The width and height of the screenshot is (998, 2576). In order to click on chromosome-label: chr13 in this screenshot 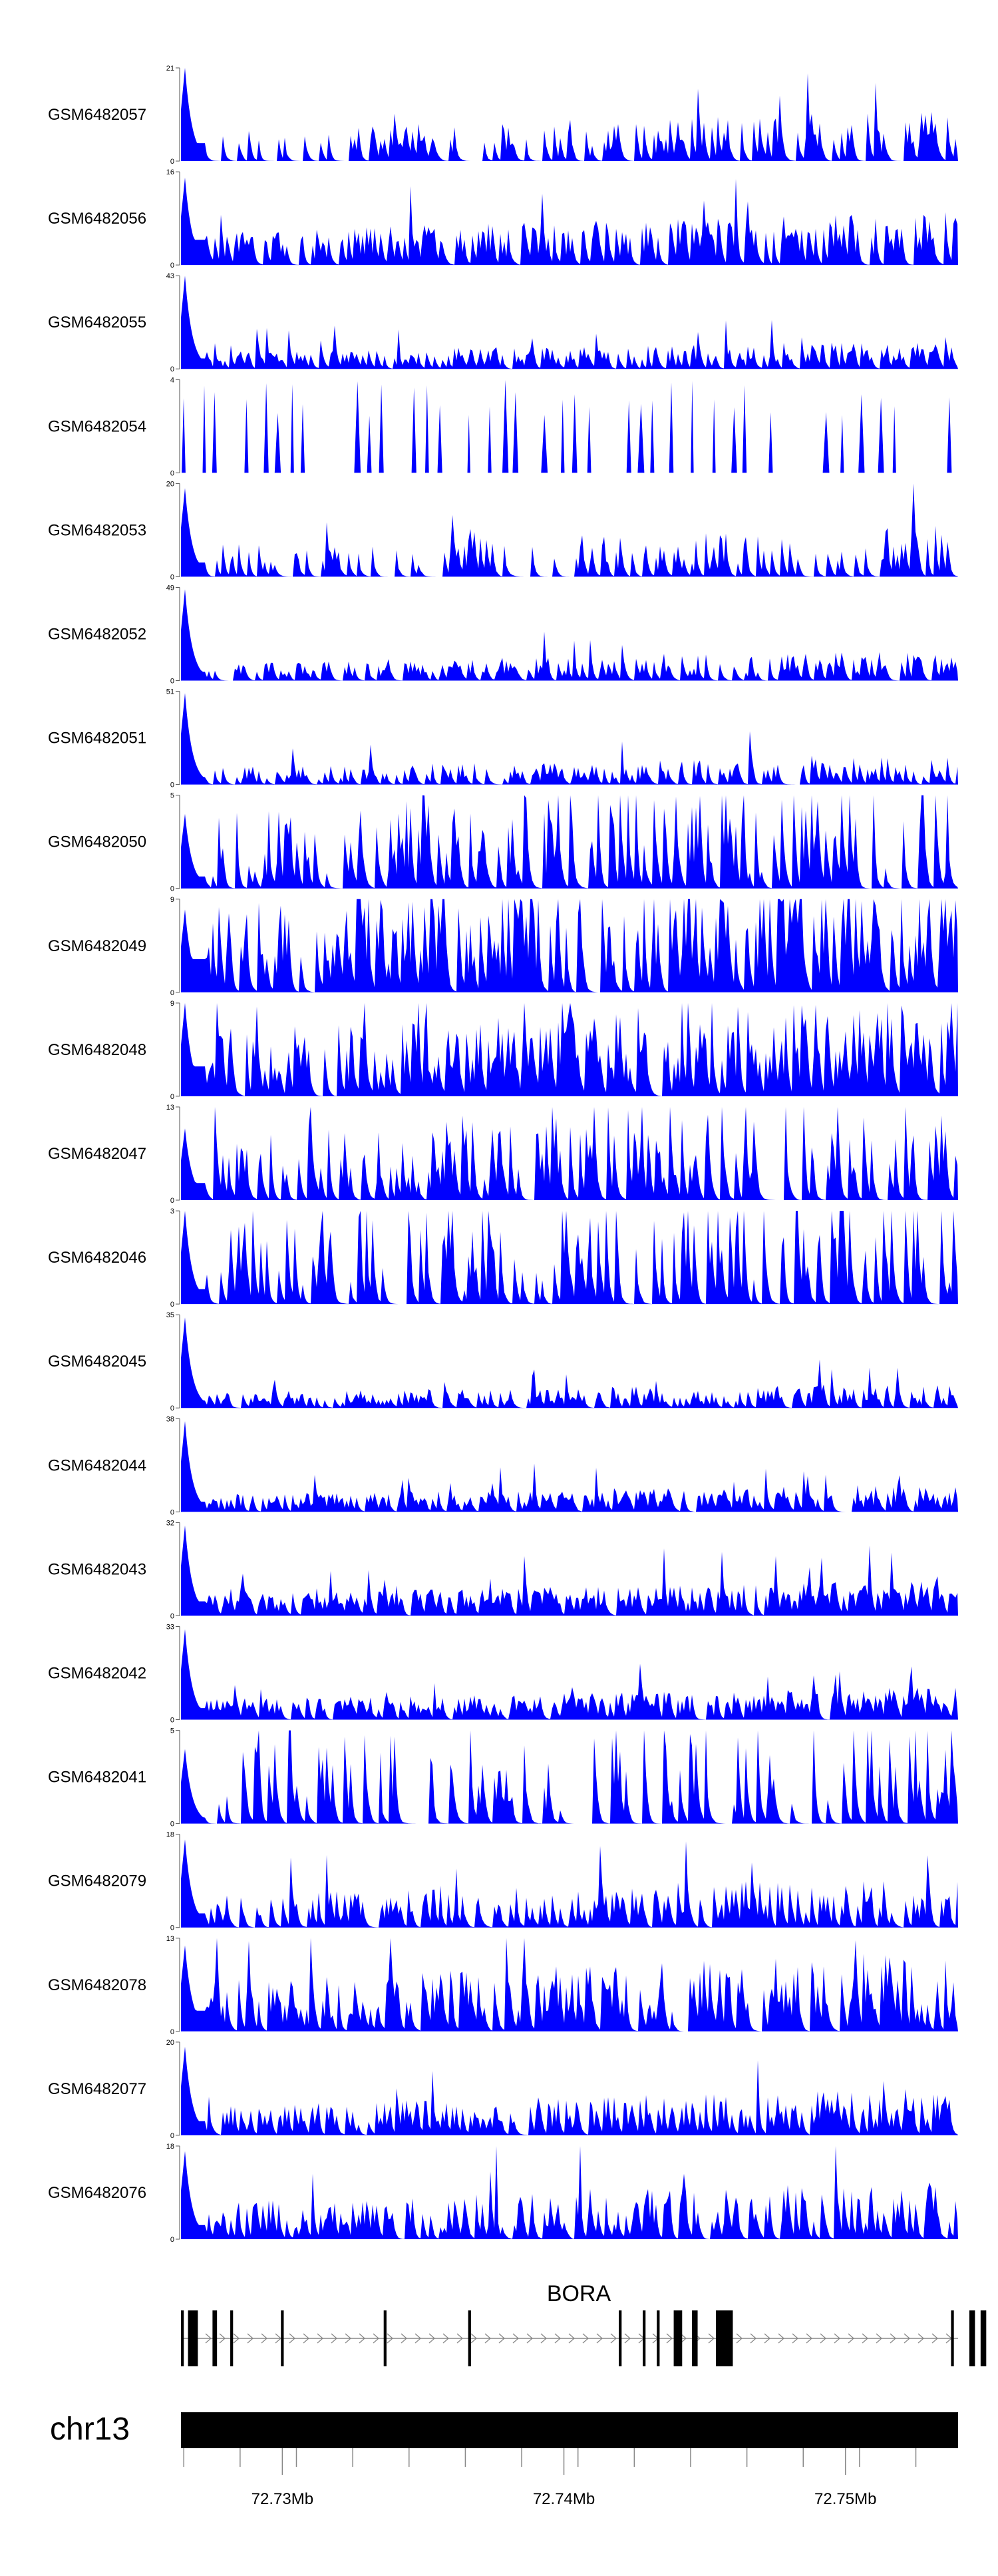, I will do `click(90, 2429)`.